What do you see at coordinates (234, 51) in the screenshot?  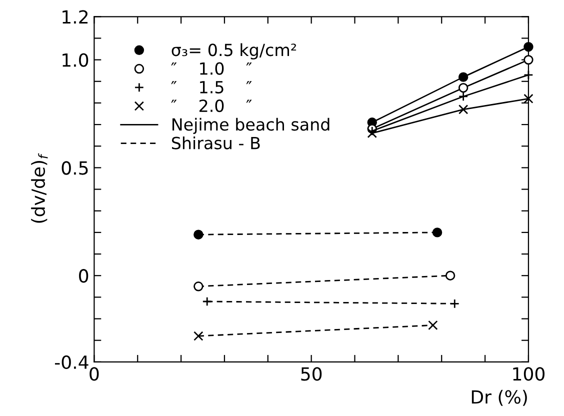 I see `legend-label: σ₃= 0.5 kg/cm²` at bounding box center [234, 51].